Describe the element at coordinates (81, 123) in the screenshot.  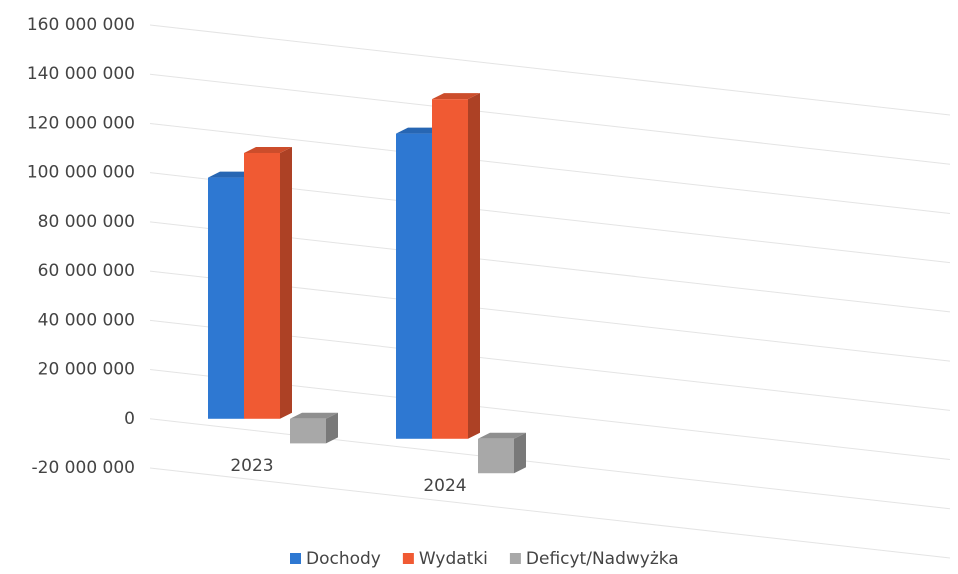
I see `y-tick-label: 120 000 000` at that location.